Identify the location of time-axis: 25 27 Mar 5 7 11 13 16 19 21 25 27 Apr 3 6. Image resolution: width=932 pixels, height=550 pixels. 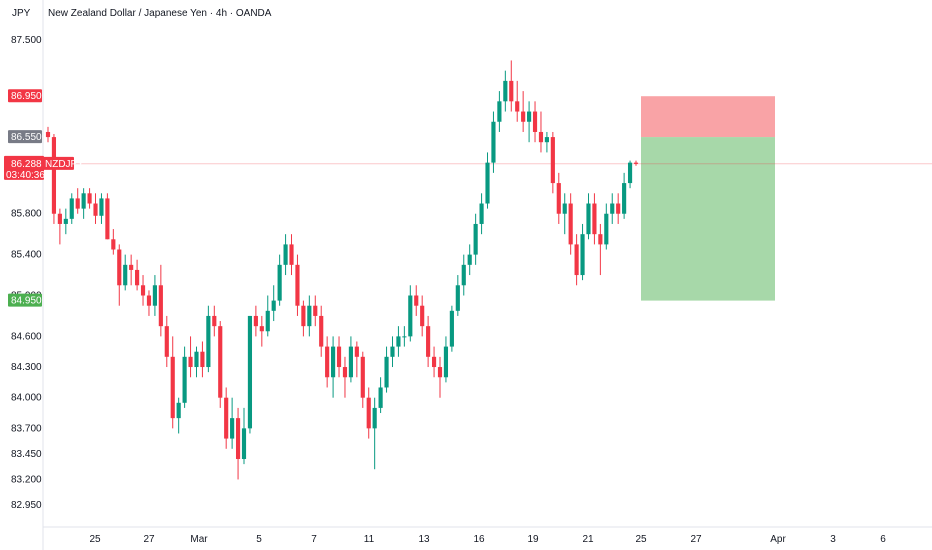
(487, 539).